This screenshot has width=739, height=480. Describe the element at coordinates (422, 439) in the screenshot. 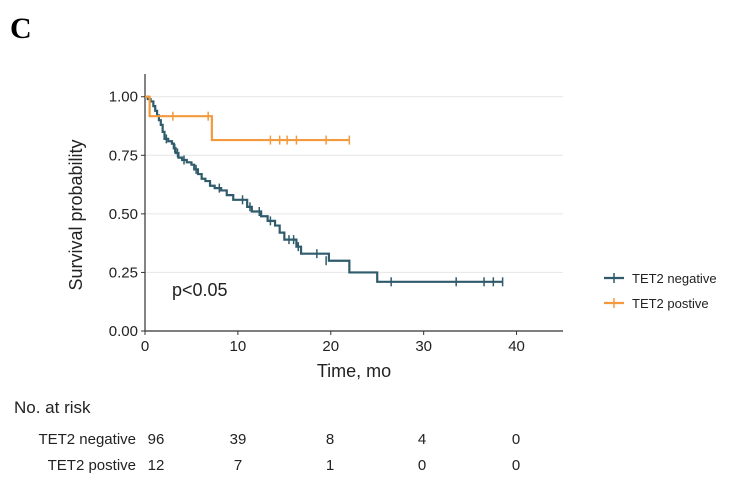

I see `risk-cell: 4` at that location.